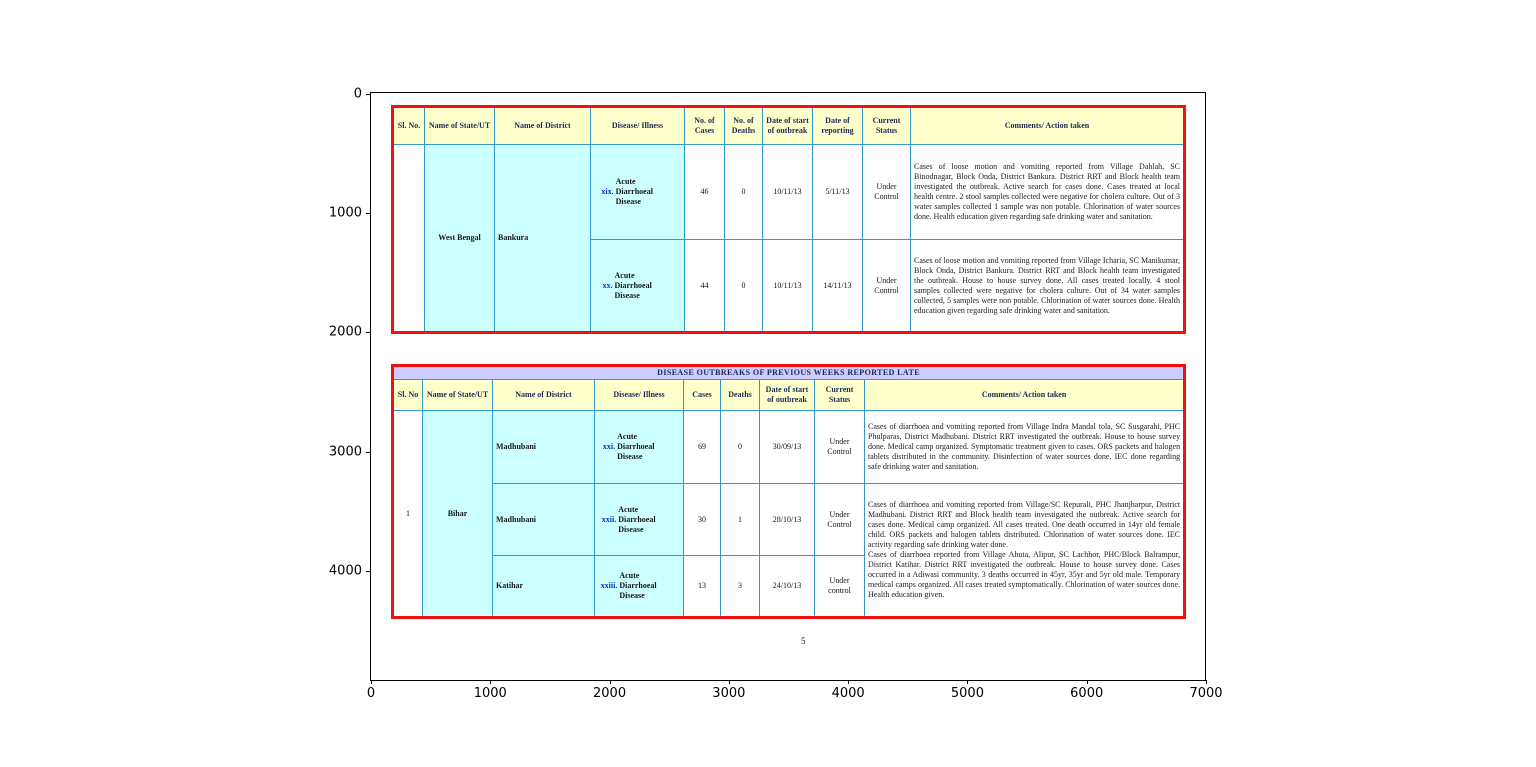  What do you see at coordinates (543, 519) in the screenshot?
I see `cell-district: Madhubani` at bounding box center [543, 519].